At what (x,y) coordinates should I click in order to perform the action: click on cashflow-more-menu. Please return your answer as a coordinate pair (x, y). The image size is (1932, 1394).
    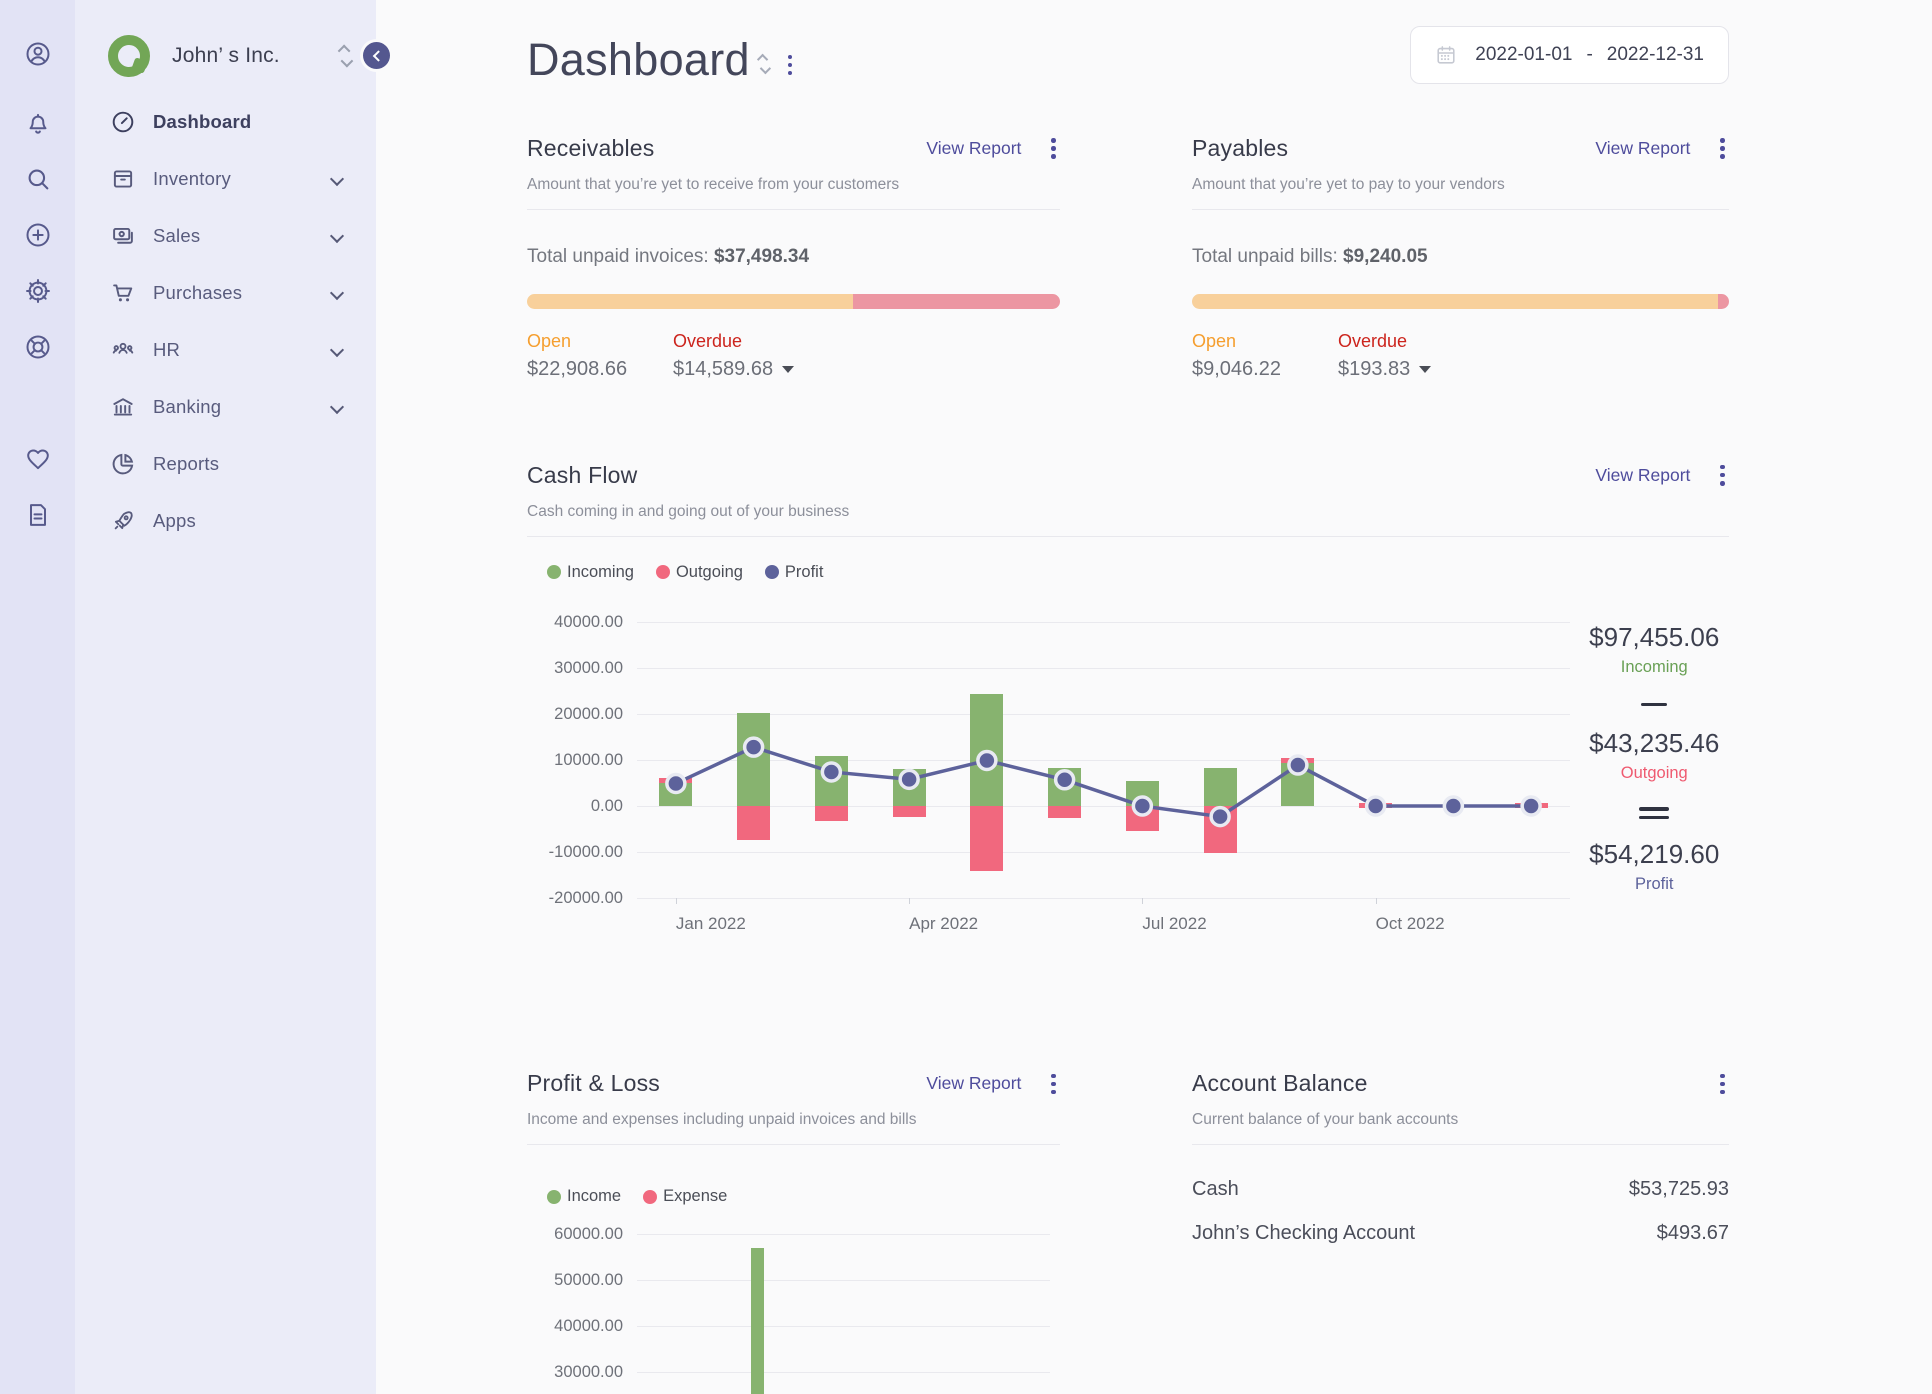
    Looking at the image, I should click on (1722, 475).